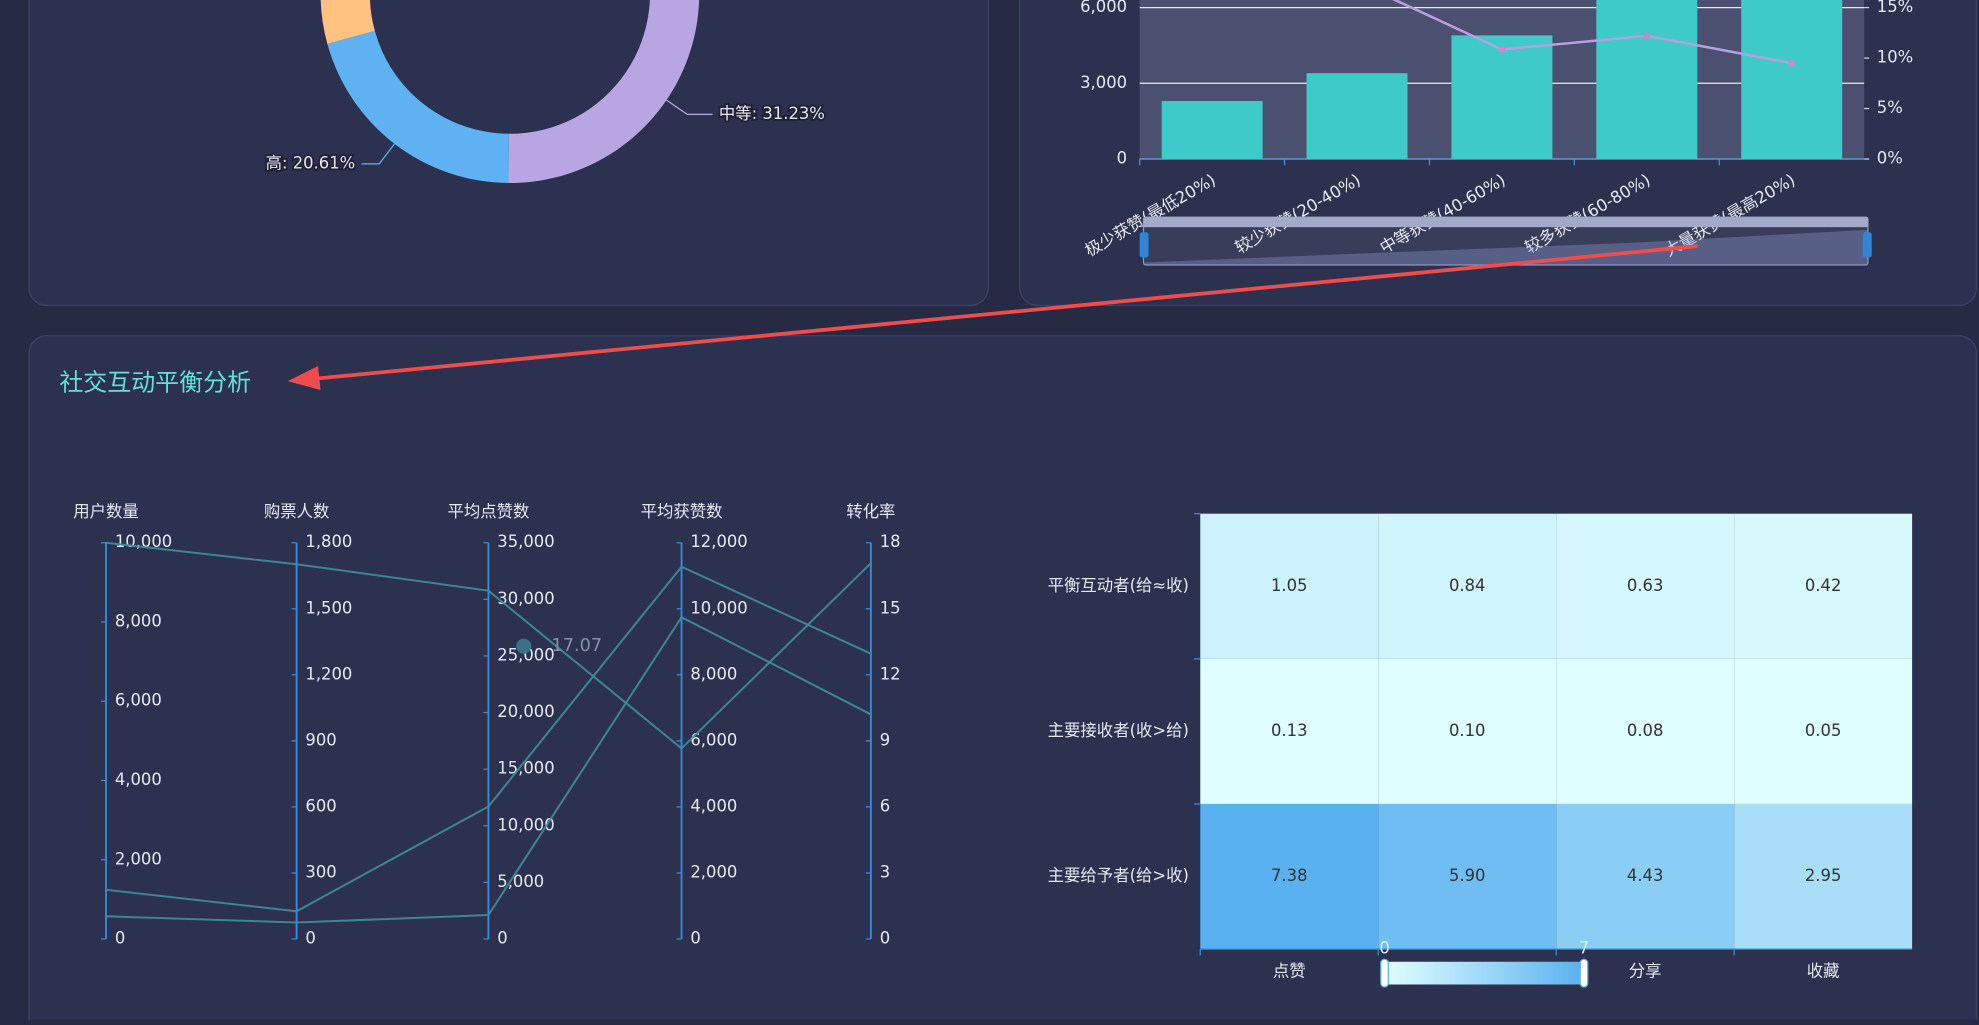  What do you see at coordinates (328, 673) in the screenshot?
I see `axis-tick-label: 1,200` at bounding box center [328, 673].